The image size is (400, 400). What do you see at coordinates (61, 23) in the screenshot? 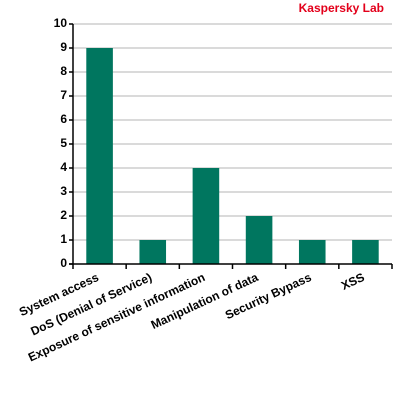
I see `y-tick-label: 10` at bounding box center [61, 23].